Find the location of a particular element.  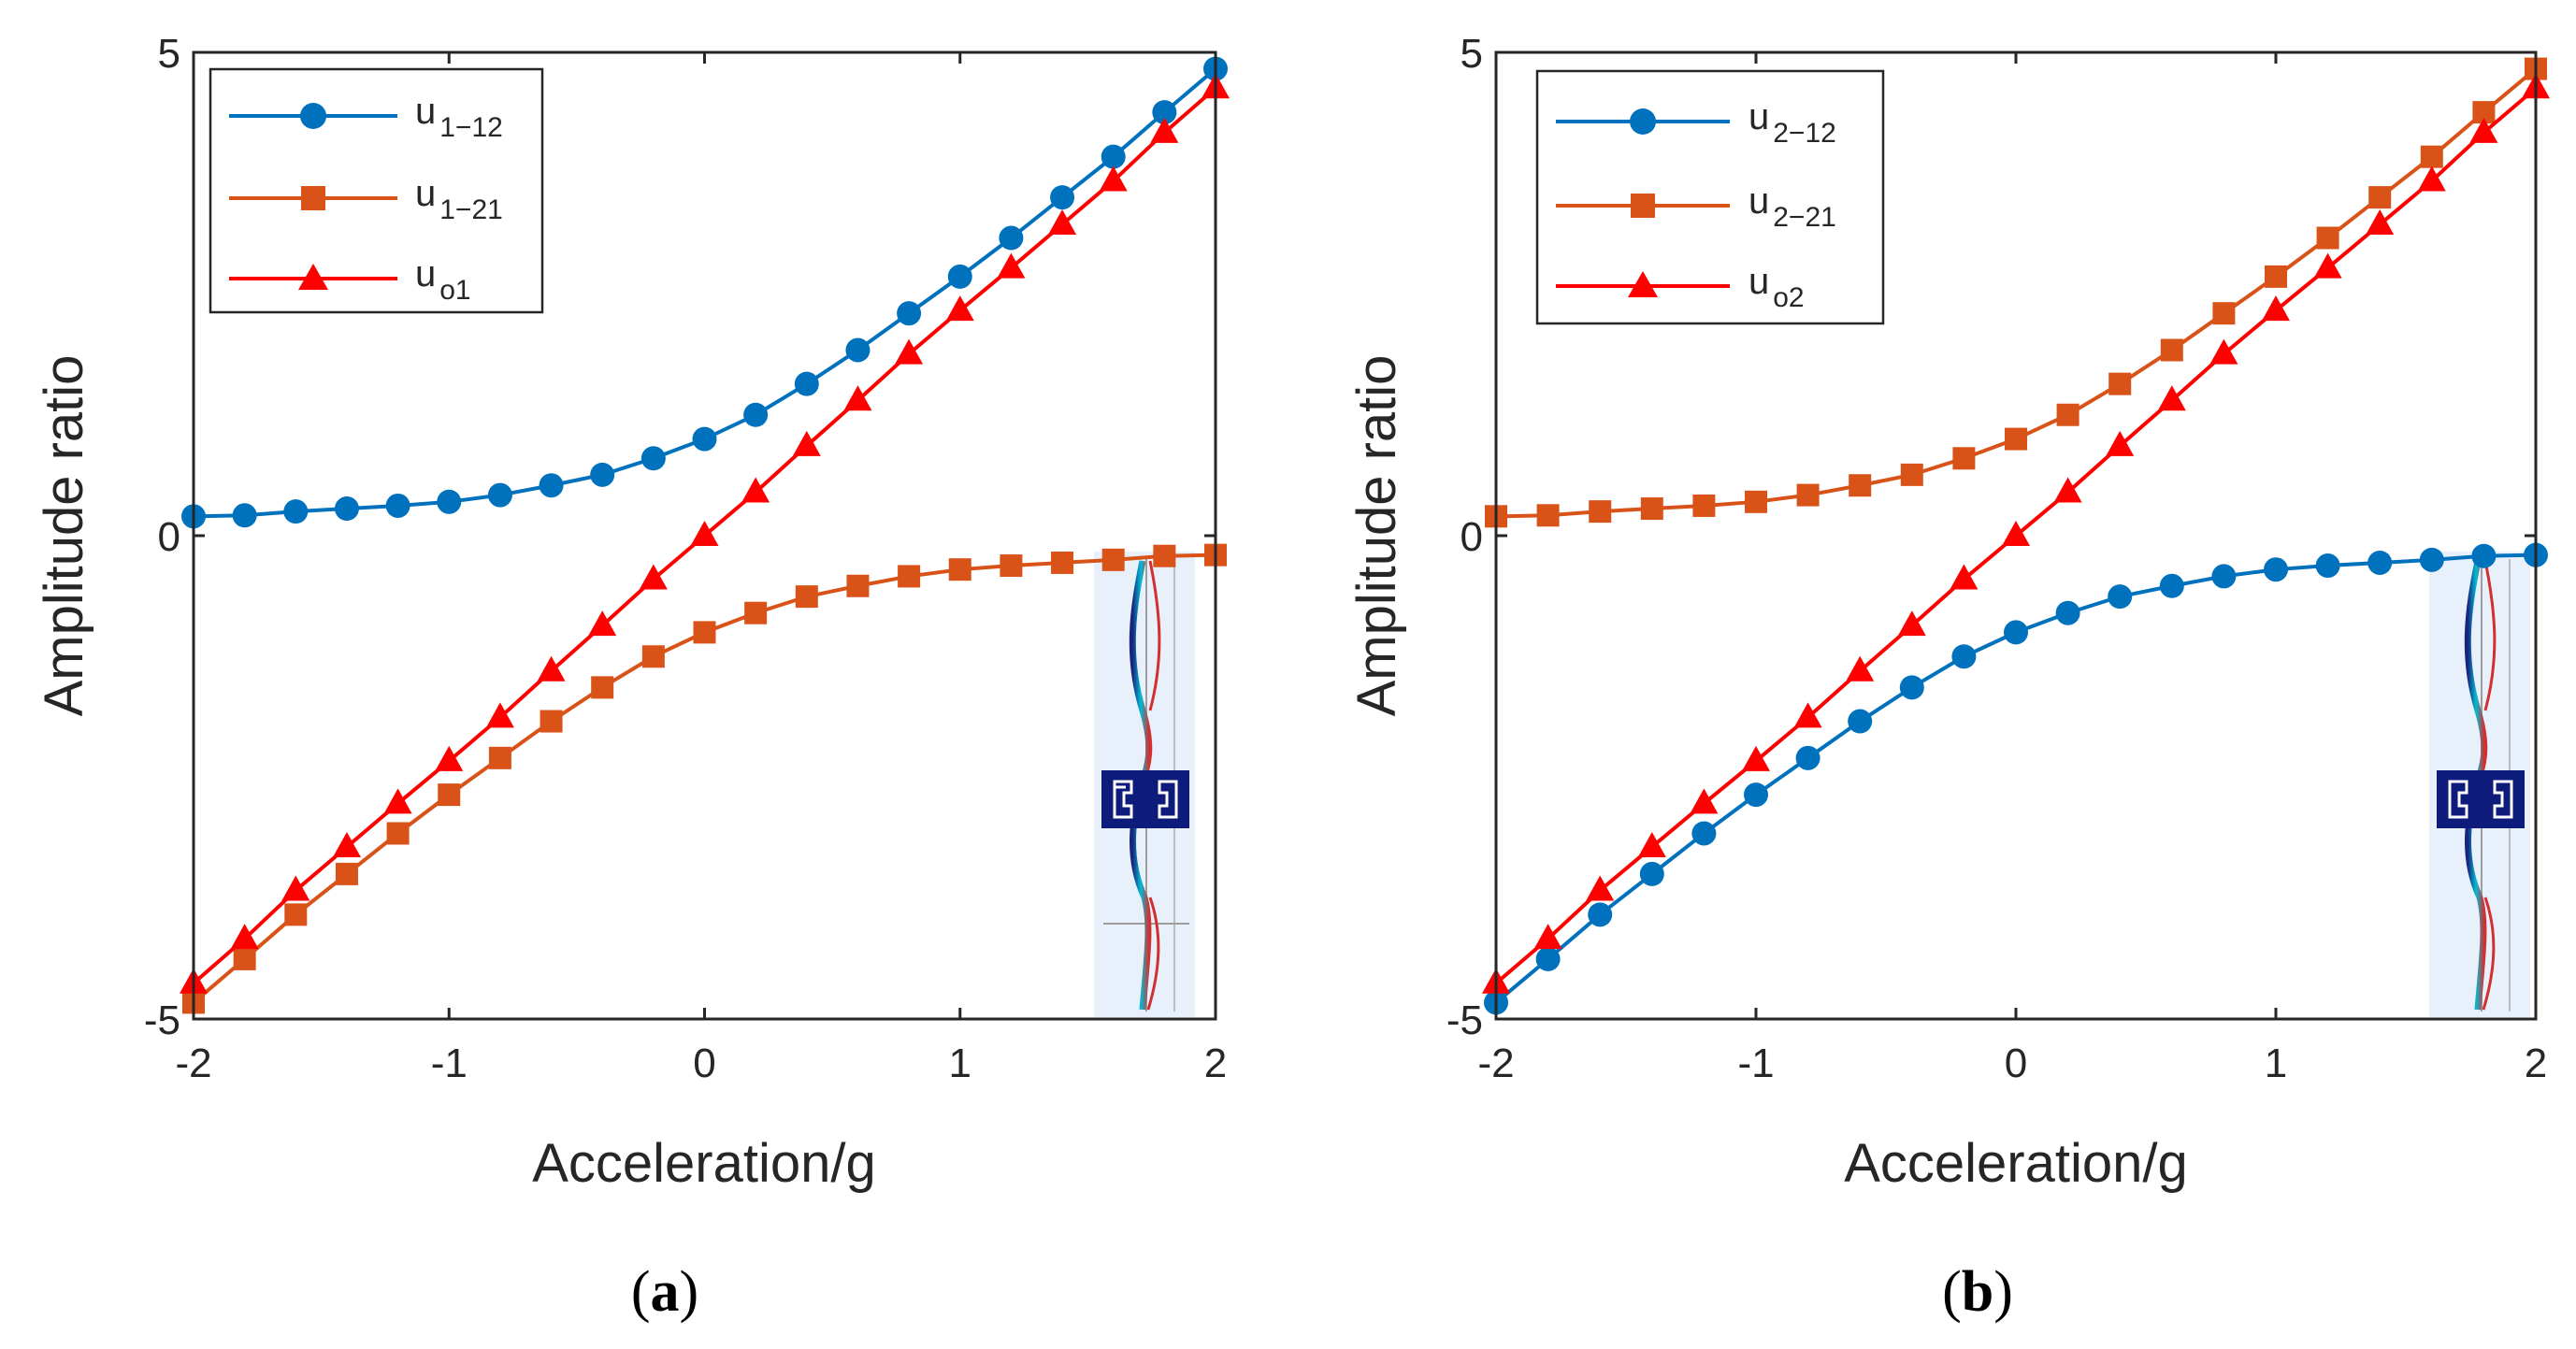

caption-letter-b: b is located at coordinates (1978, 1292).